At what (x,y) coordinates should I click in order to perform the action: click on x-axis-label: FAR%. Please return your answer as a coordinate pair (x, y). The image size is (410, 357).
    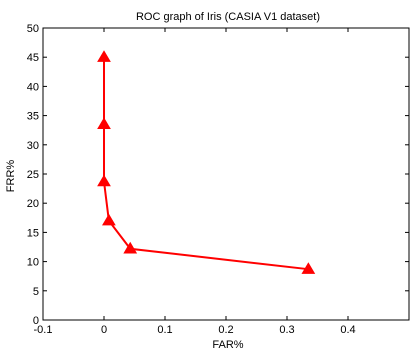
    Looking at the image, I should click on (227, 345).